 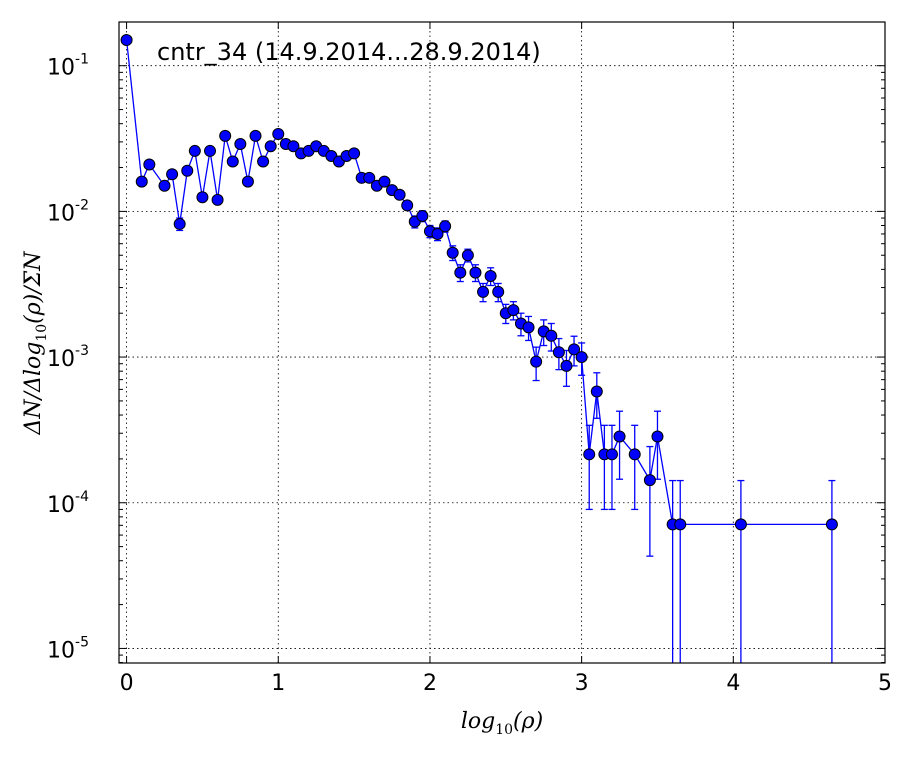 What do you see at coordinates (68, 503) in the screenshot?
I see `y-tick-label: 10⁻⁴` at bounding box center [68, 503].